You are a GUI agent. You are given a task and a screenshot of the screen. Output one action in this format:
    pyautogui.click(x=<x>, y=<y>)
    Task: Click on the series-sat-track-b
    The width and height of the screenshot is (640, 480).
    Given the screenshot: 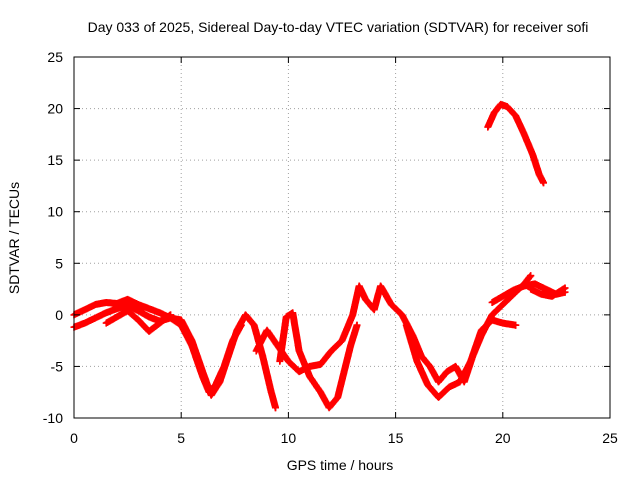 What is the action you would take?
    pyautogui.click(x=157, y=345)
    